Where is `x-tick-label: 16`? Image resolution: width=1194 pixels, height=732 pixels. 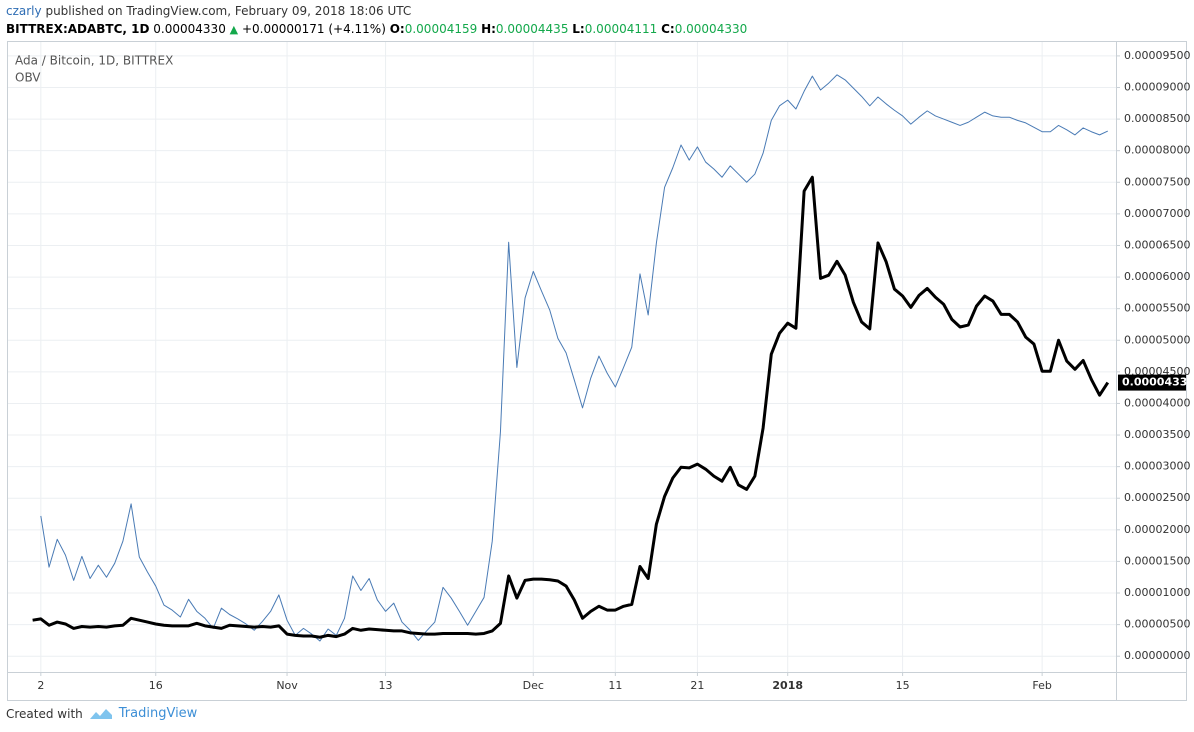
x-tick-label: 16 is located at coordinates (156, 685).